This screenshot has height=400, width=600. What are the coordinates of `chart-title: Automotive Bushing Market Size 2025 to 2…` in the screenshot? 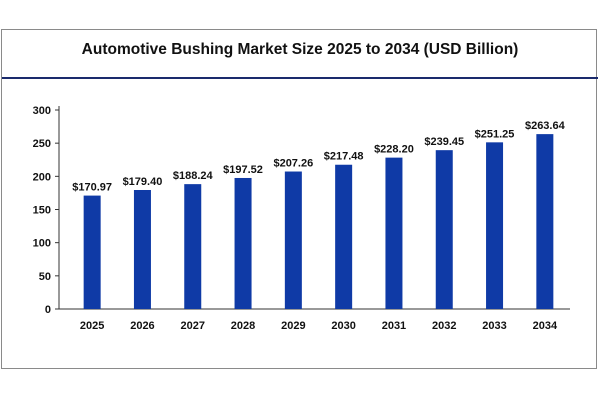 It's located at (300, 49).